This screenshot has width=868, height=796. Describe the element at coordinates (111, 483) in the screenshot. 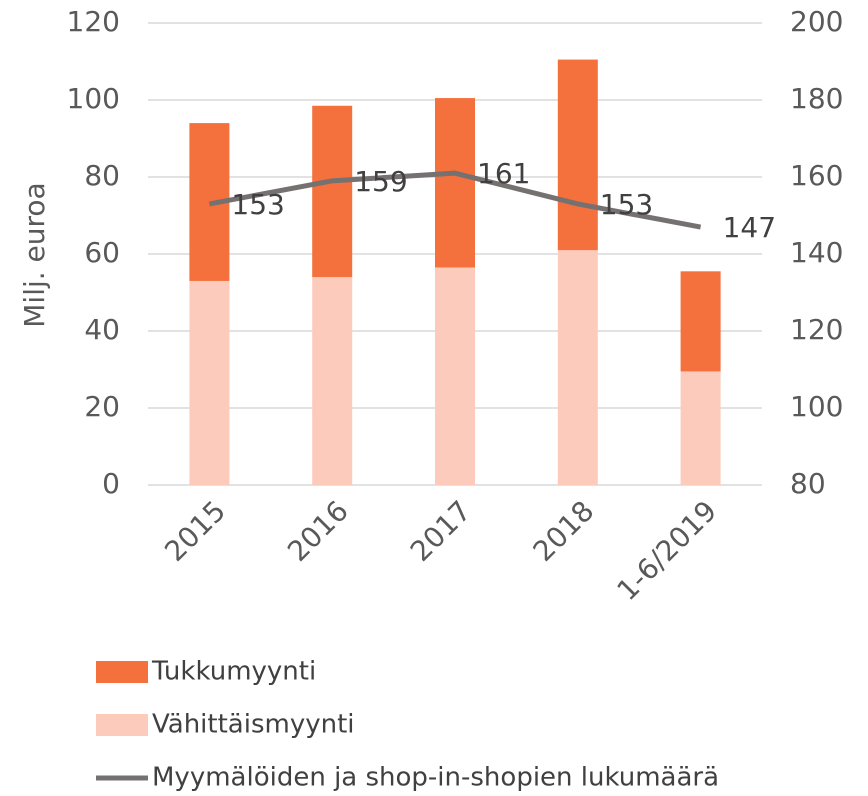

I see `y-tick-label: 0` at that location.